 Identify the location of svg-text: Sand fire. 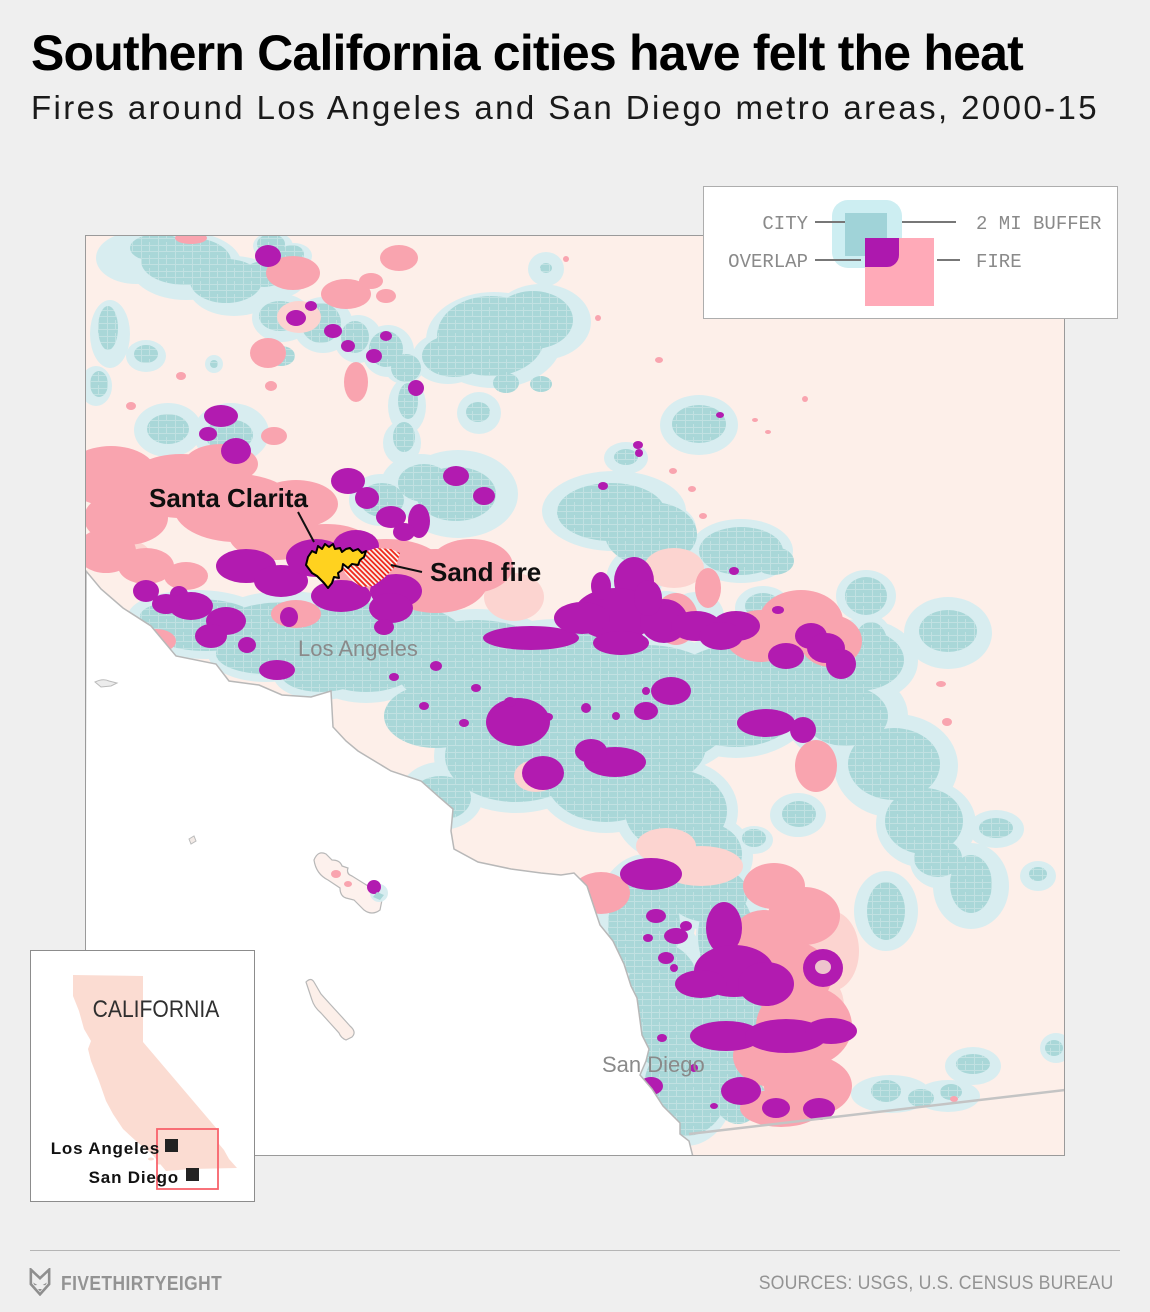
(485, 572).